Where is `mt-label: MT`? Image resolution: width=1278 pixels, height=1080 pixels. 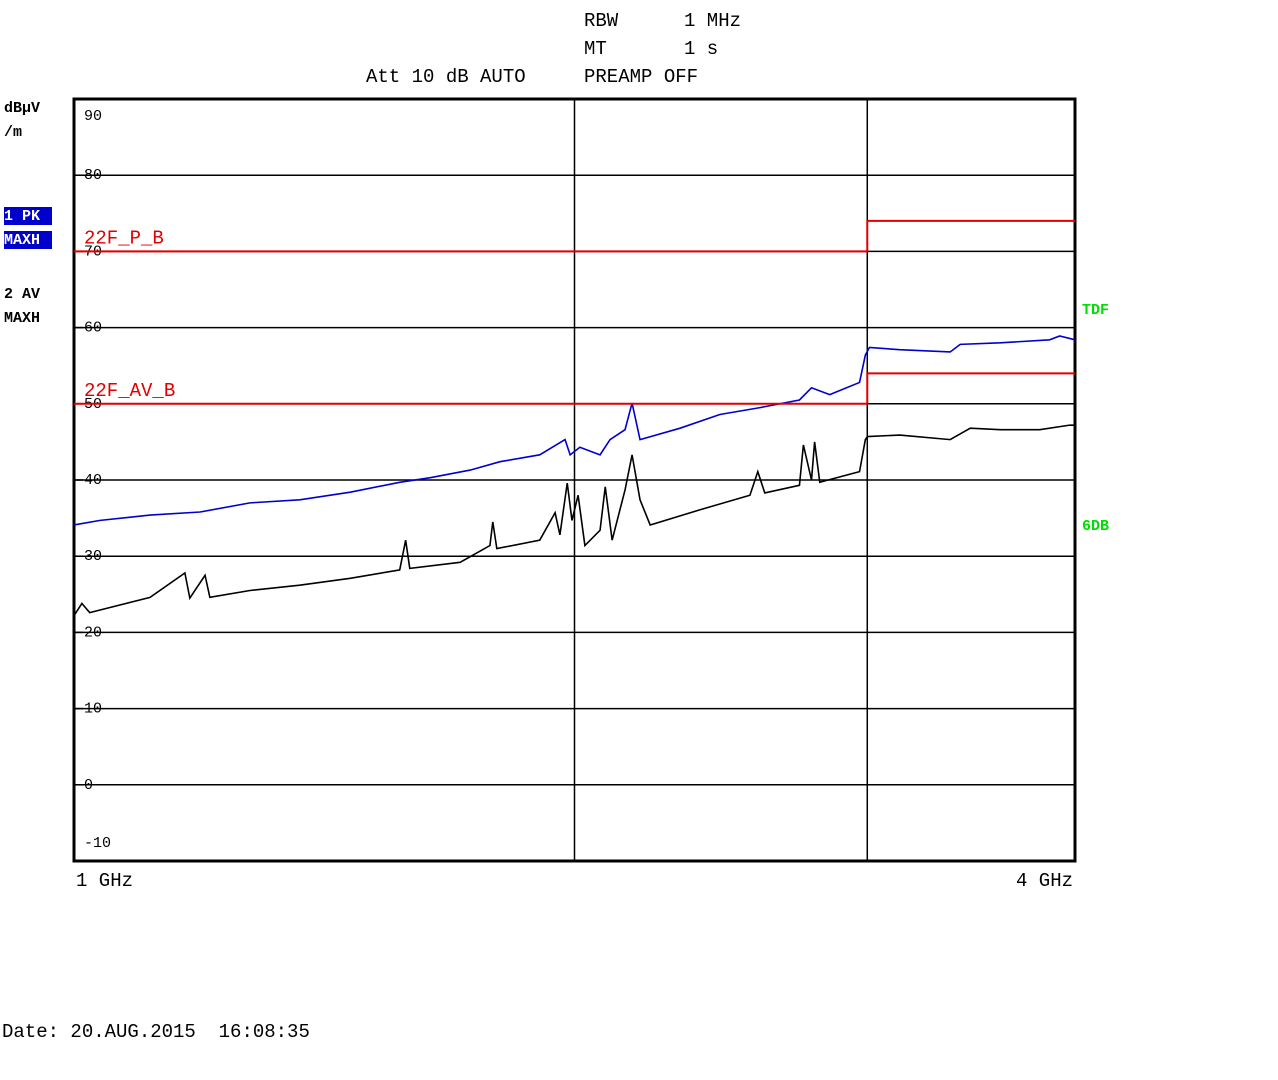
mt-label: MT is located at coordinates (595, 49).